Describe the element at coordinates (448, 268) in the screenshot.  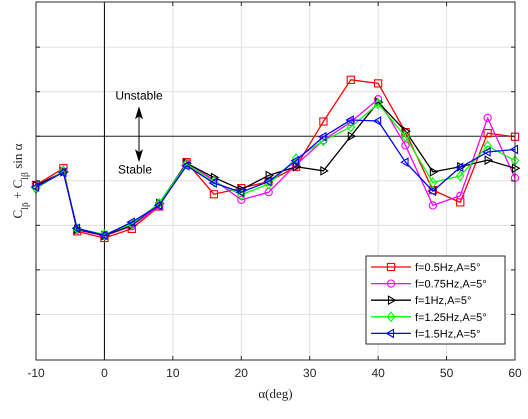
I see `legend-label: f=0.5Hz,A=5°` at that location.